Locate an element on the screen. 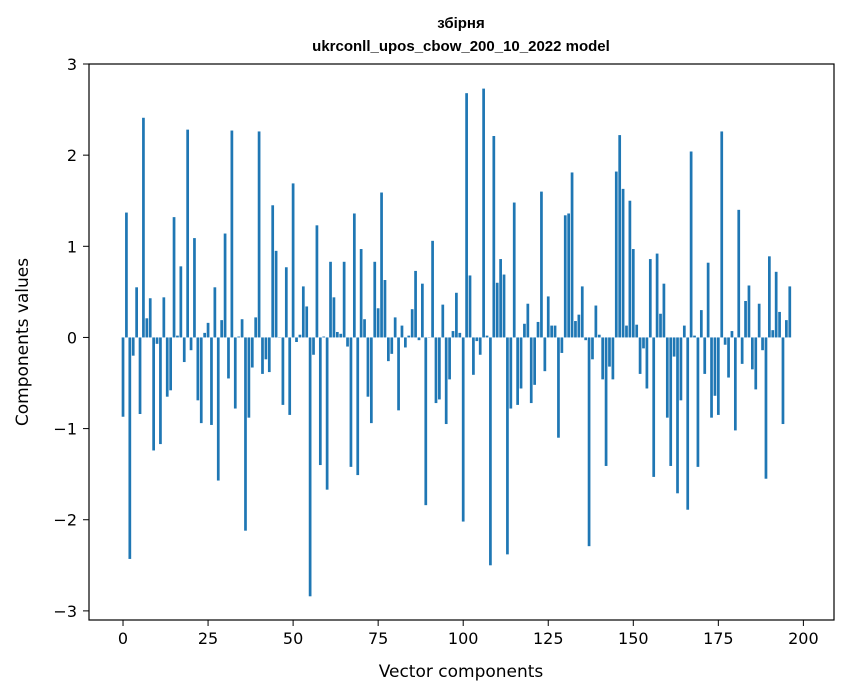 This screenshot has width=847, height=696. x-tick-label: 50 is located at coordinates (293, 638).